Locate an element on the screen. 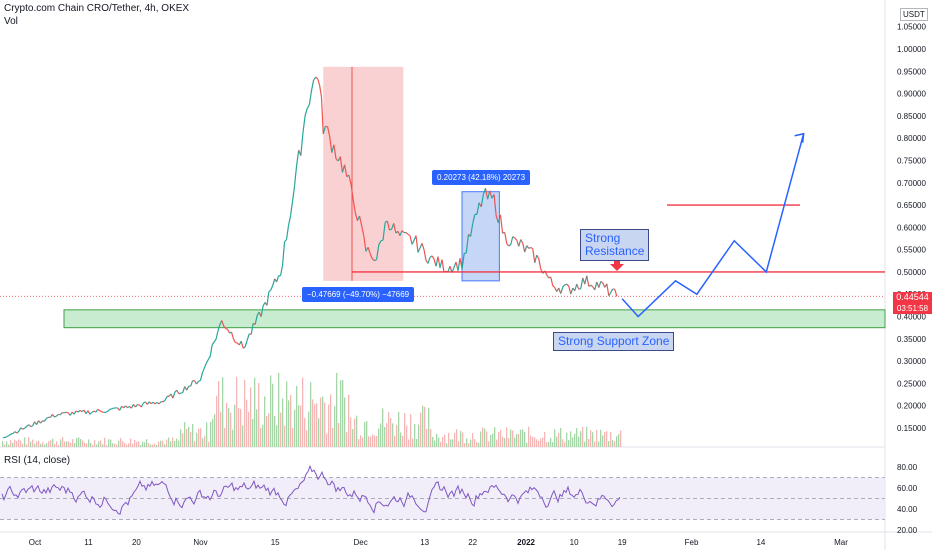  strong-resistance-label: Strong Resistance is located at coordinates (615, 245).